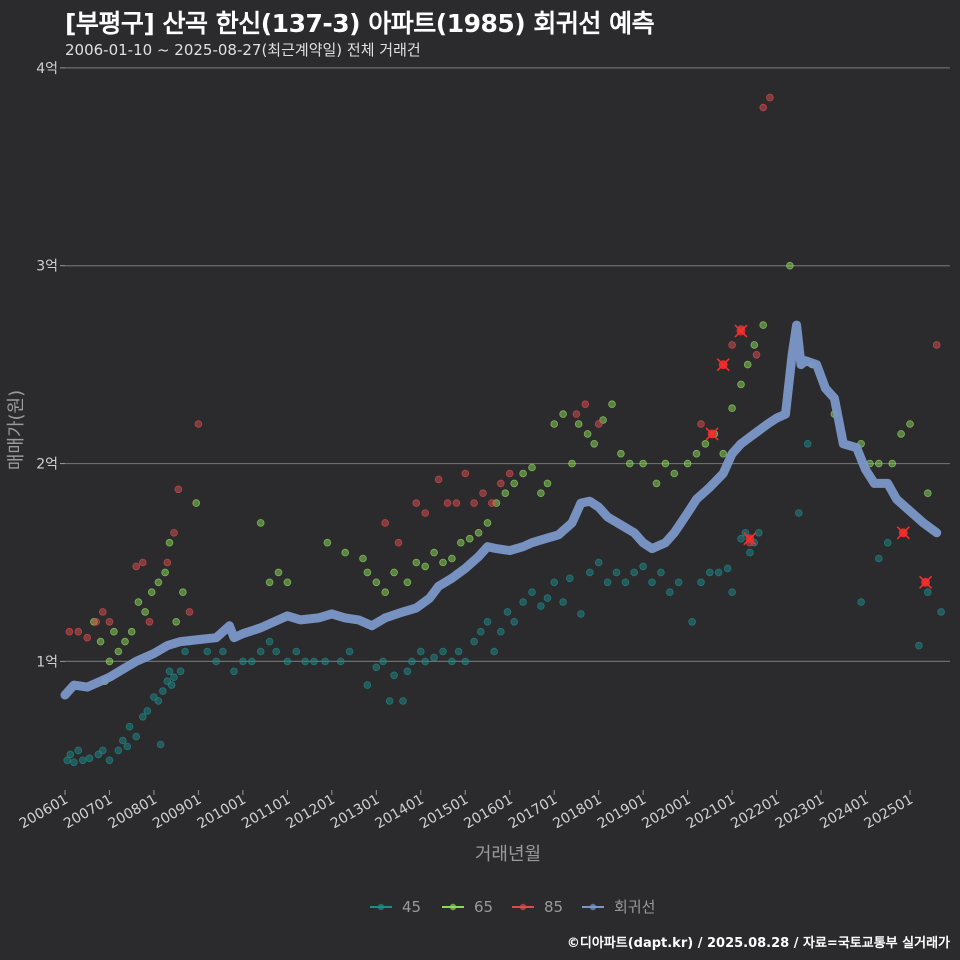  Describe the element at coordinates (50, 365) in the screenshot. I see `y-axis-ticks: 1억 2억 3억 4억` at that location.